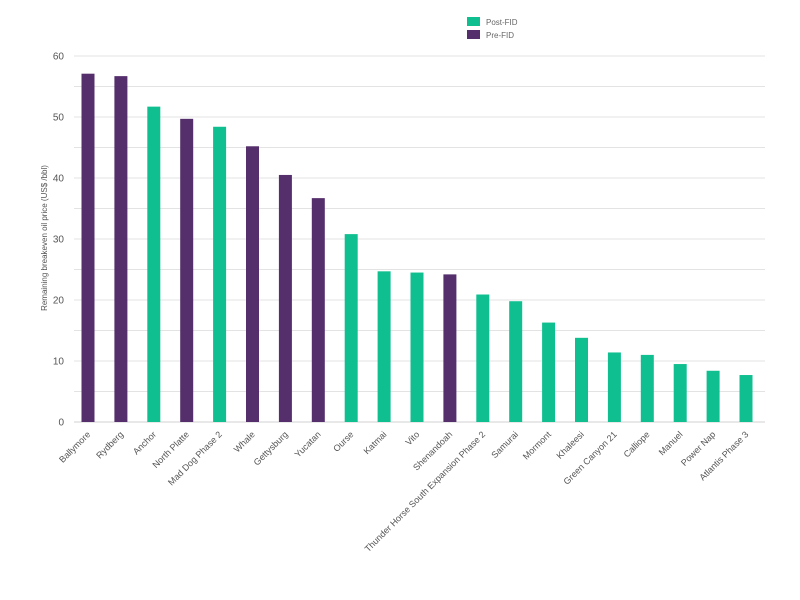 The width and height of the screenshot is (800, 600). What do you see at coordinates (59, 362) in the screenshot?
I see `y-tick-label: 10` at bounding box center [59, 362].